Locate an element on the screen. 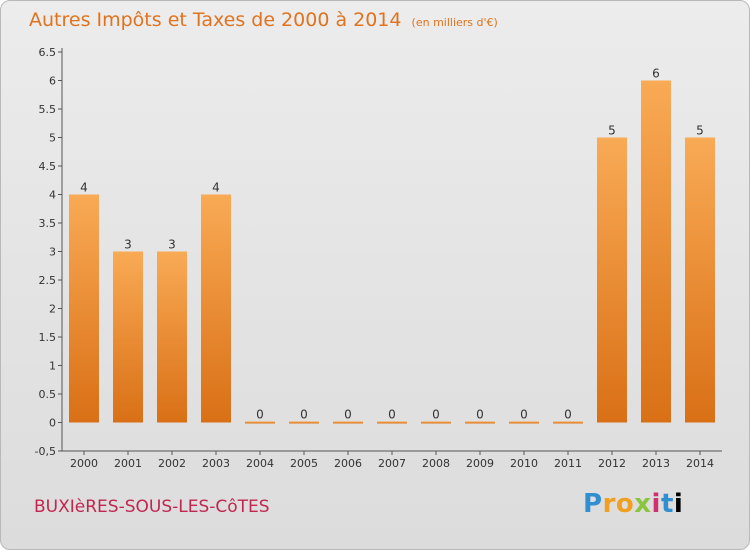 The width and height of the screenshot is (750, 550). y-tick-label: 2 is located at coordinates (52, 309).